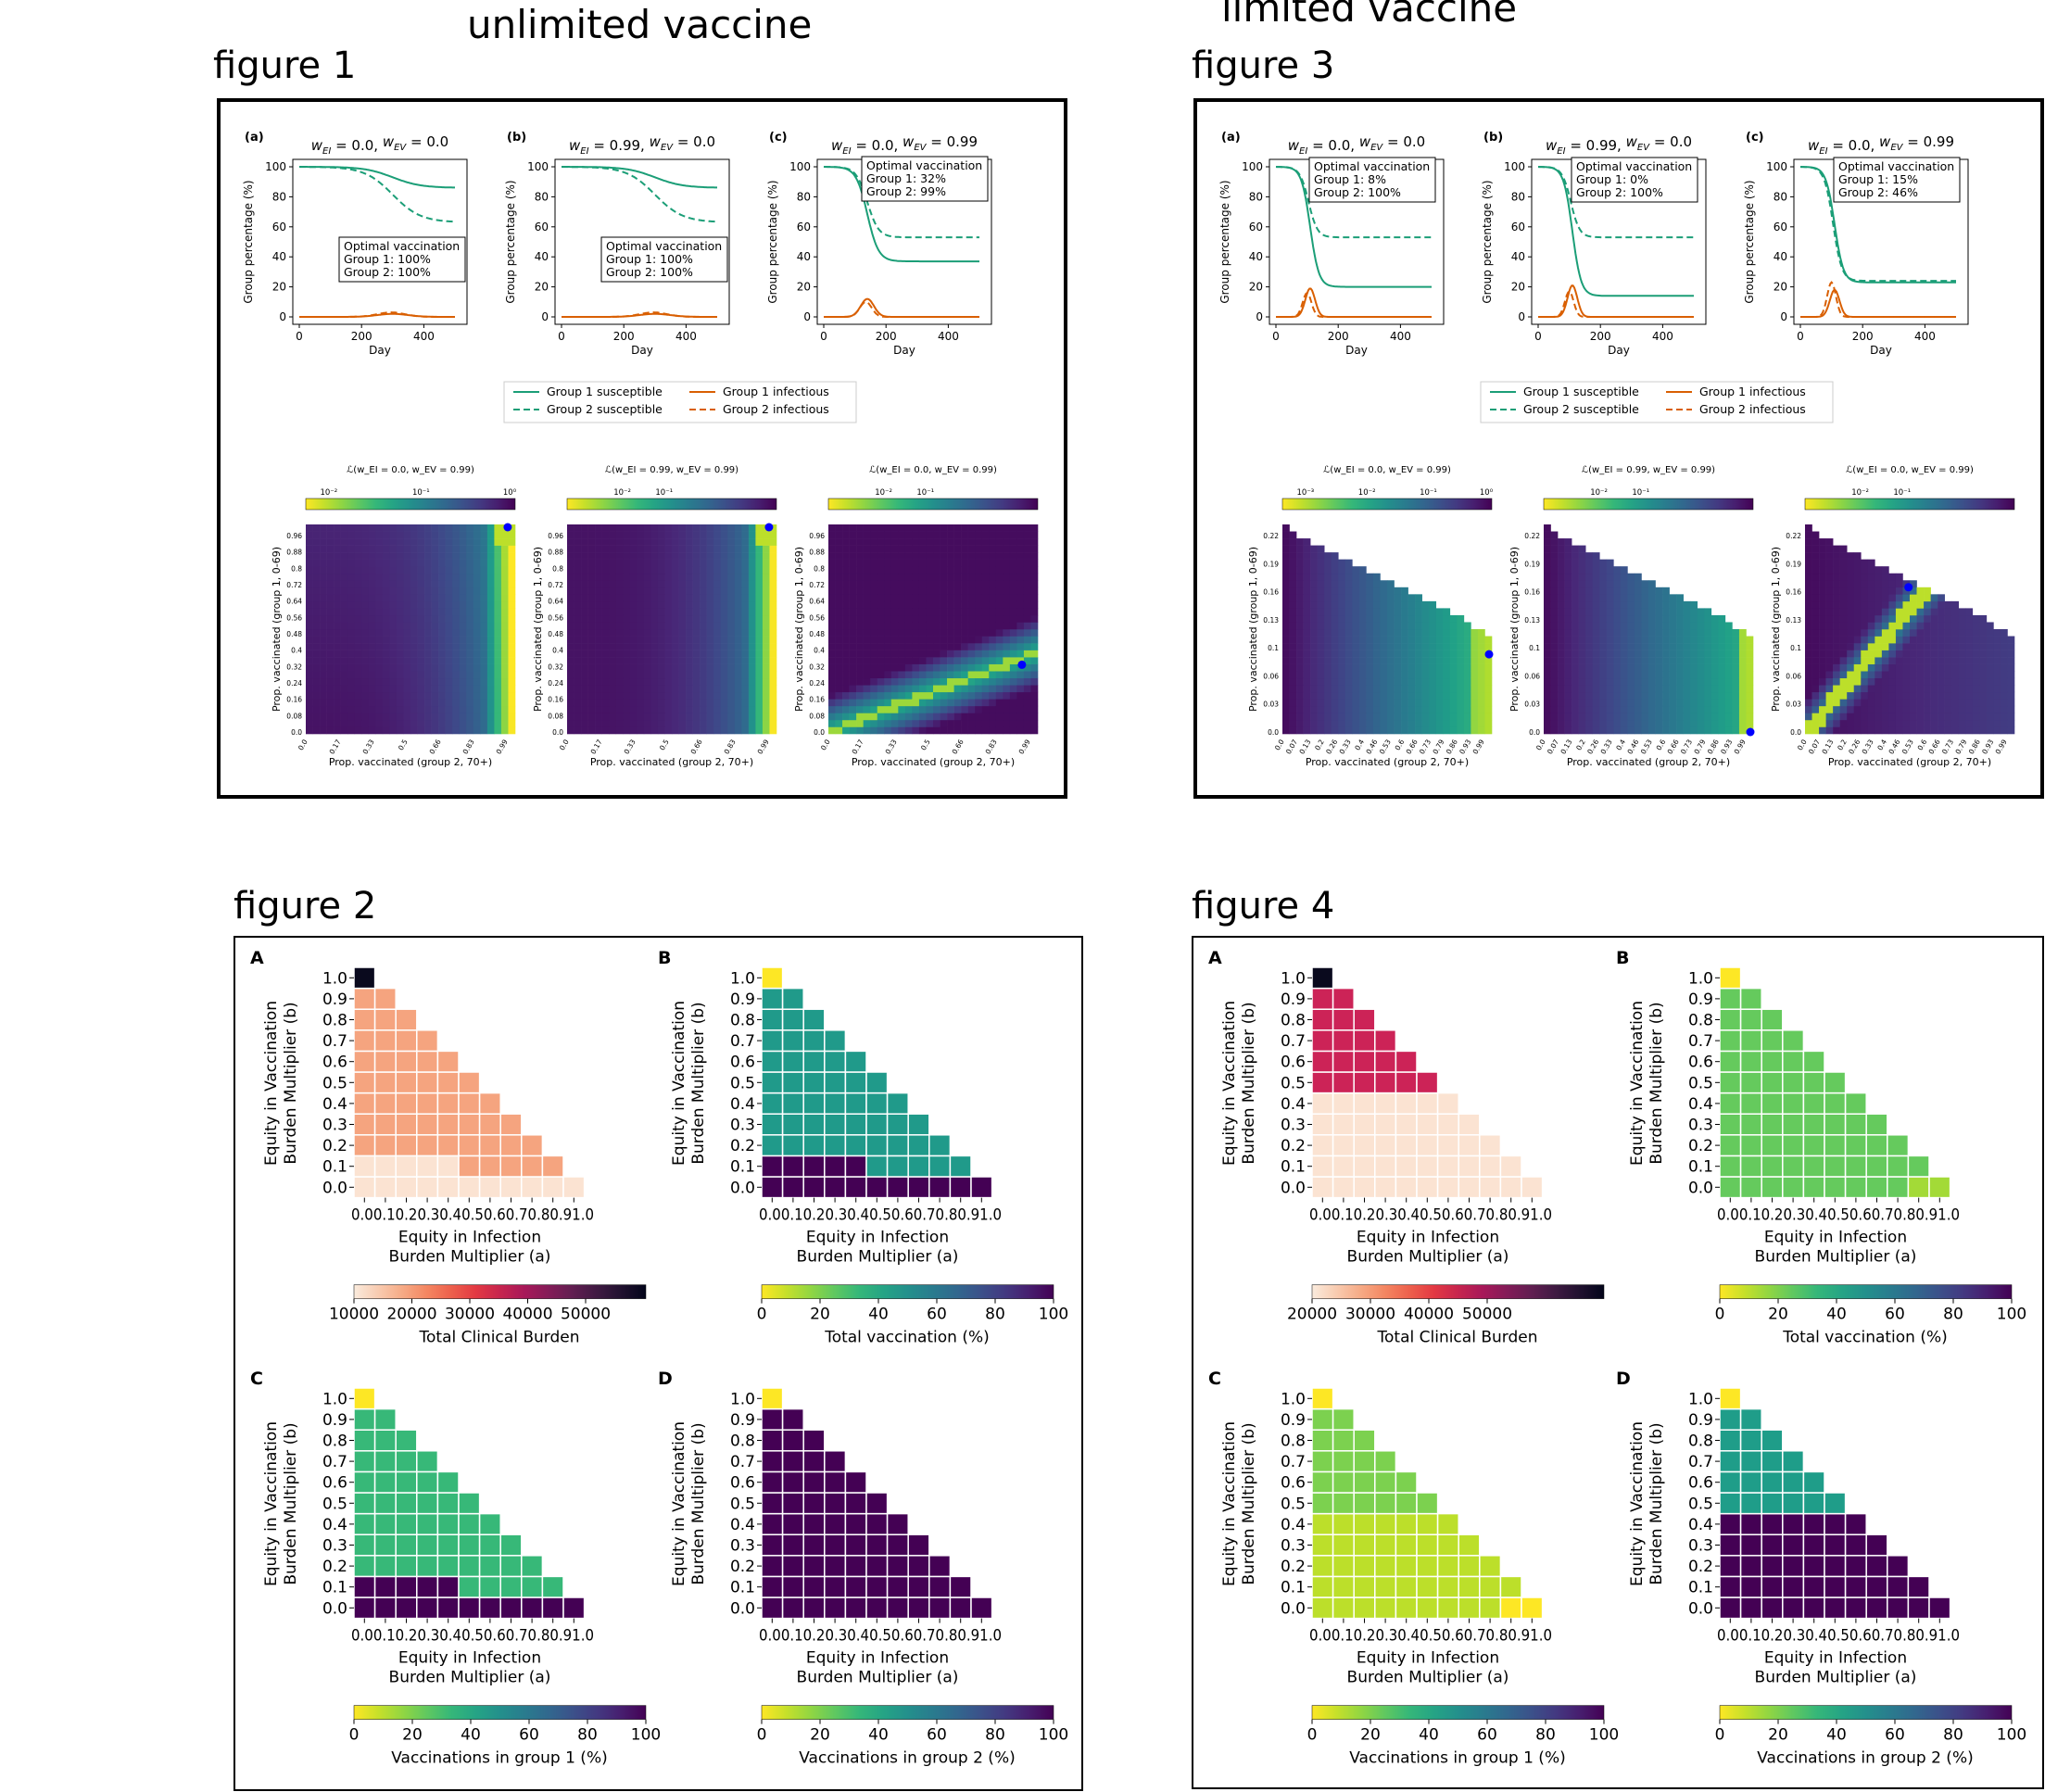 The image size is (2045, 1792). Describe the element at coordinates (575, 145) in the screenshot. I see `title-part: w` at that location.